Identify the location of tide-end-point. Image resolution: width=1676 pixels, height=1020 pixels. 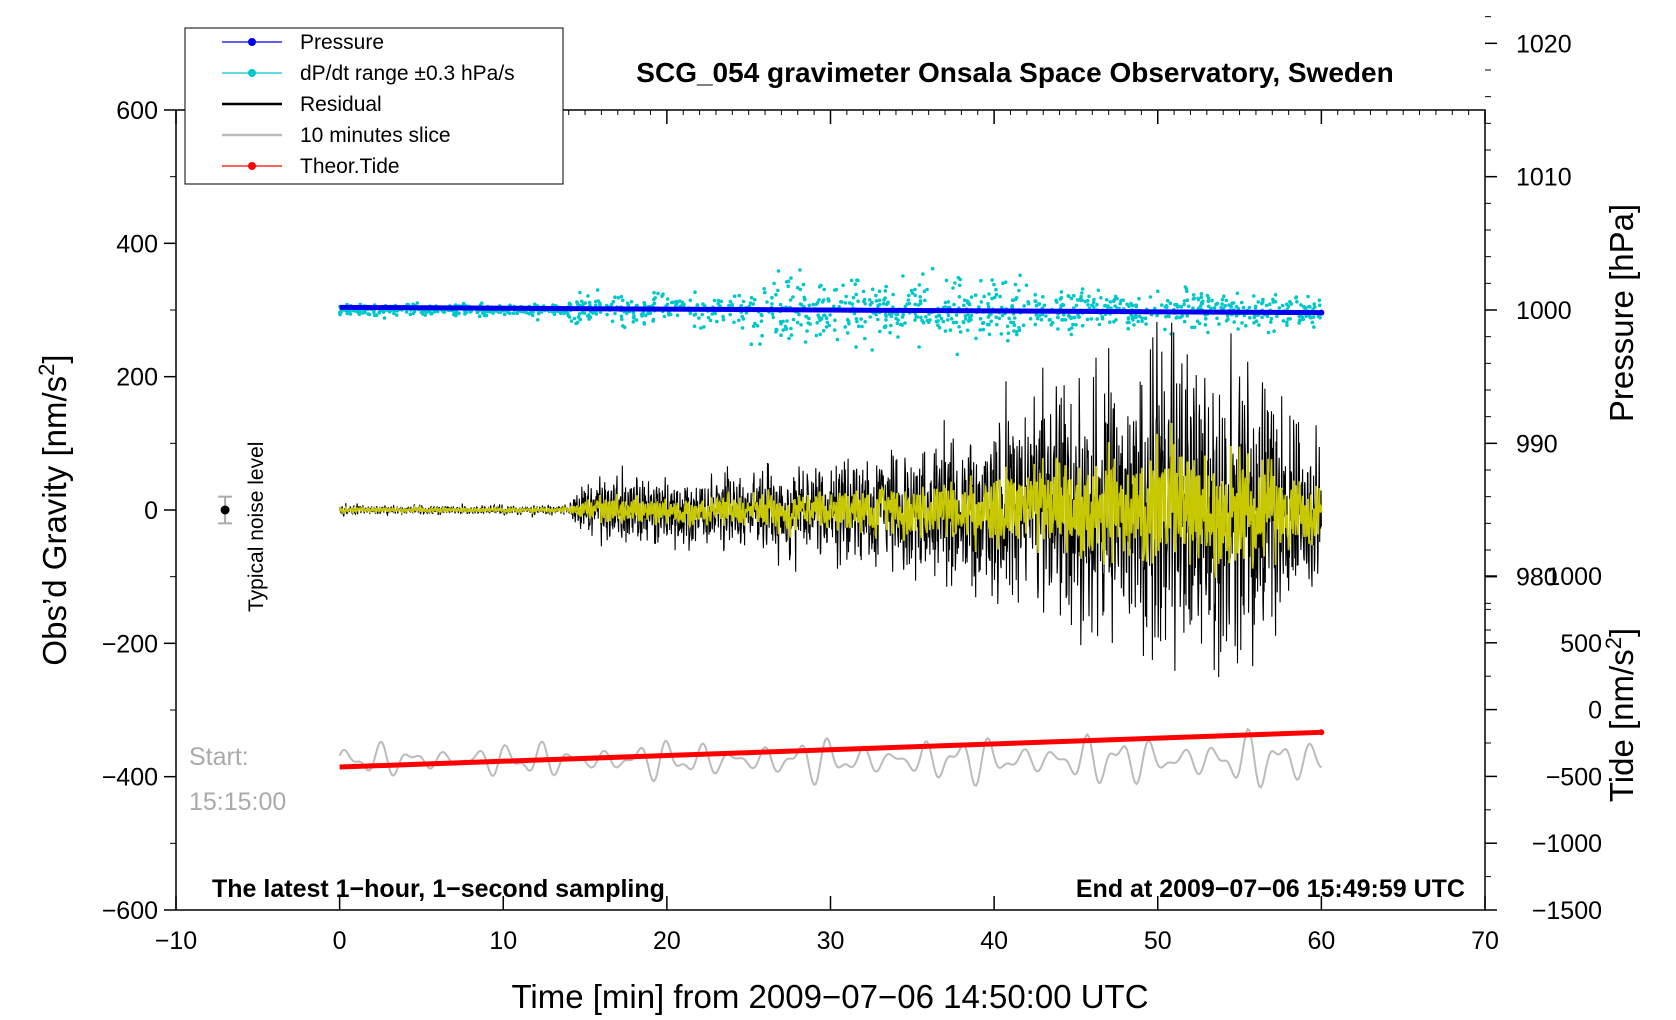
(1321, 732).